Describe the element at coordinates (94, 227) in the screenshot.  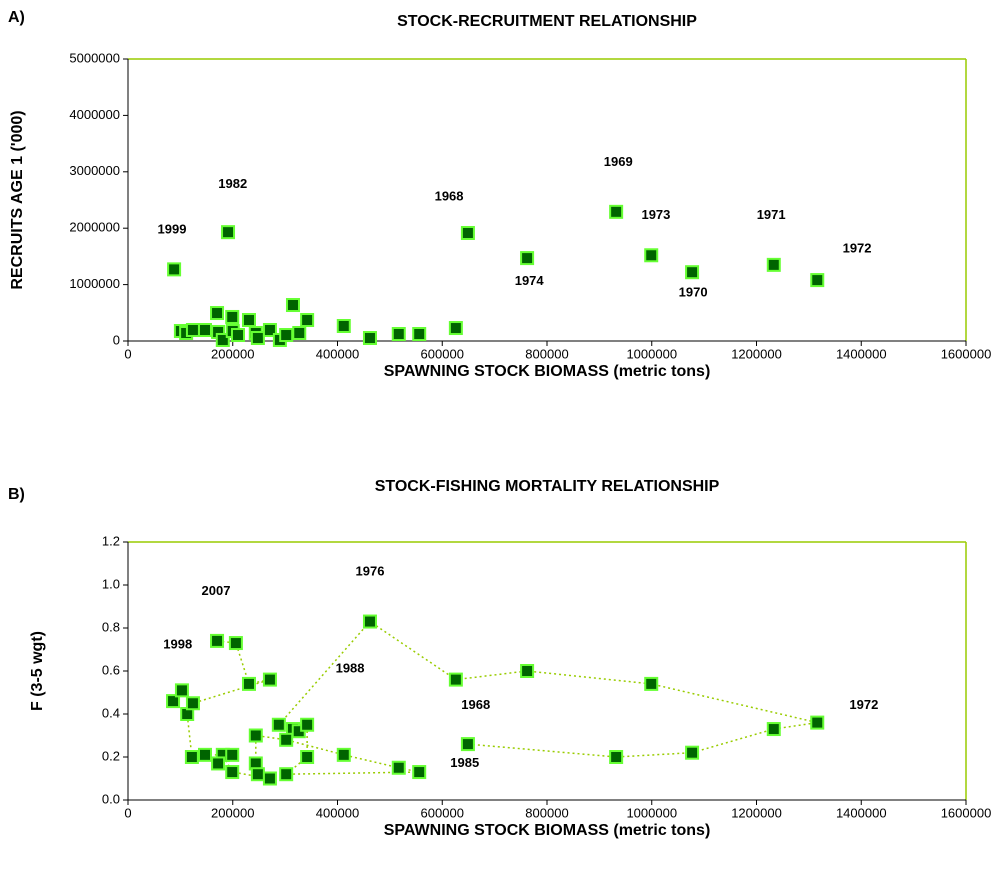
I see `y-tick-label: 2000000` at that location.